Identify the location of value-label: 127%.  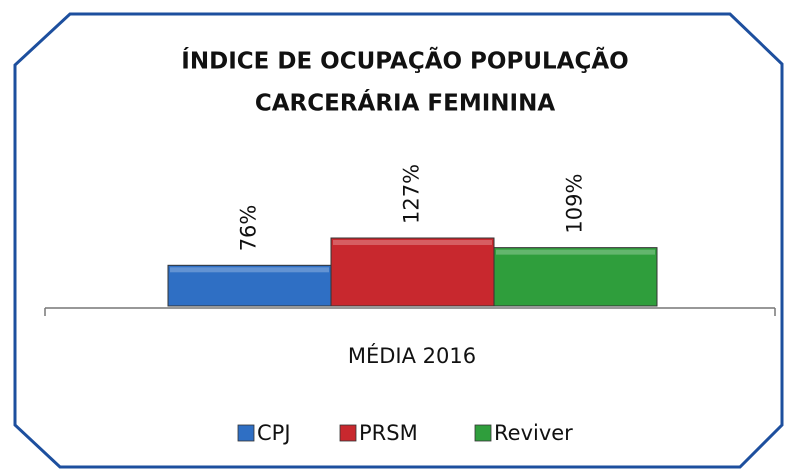
(412, 194).